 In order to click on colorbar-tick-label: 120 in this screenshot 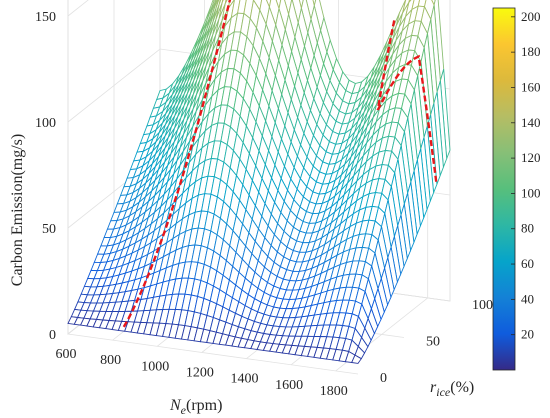, I will do `click(531, 157)`.